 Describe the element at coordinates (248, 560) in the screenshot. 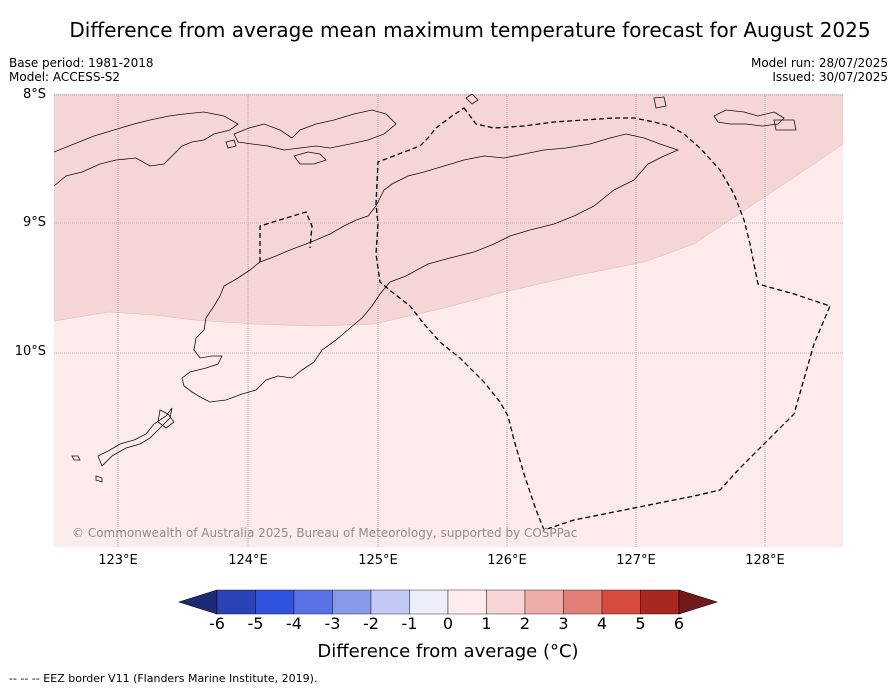

I see `lon-label-124e: 124°E` at that location.